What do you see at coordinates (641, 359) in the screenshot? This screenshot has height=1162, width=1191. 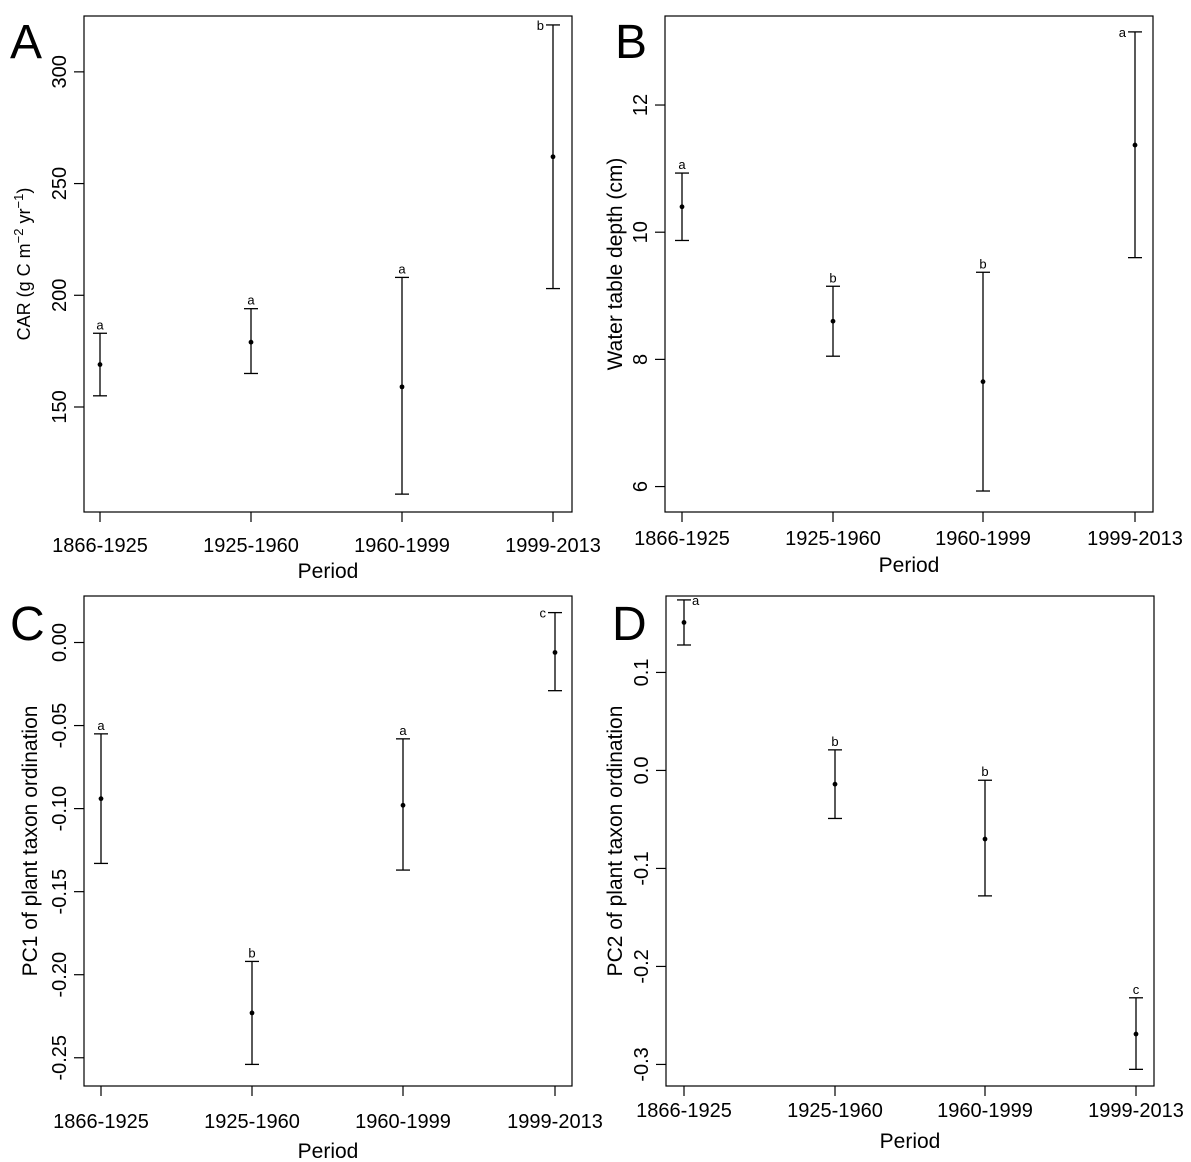 I see `y-tick-label: 8` at bounding box center [641, 359].